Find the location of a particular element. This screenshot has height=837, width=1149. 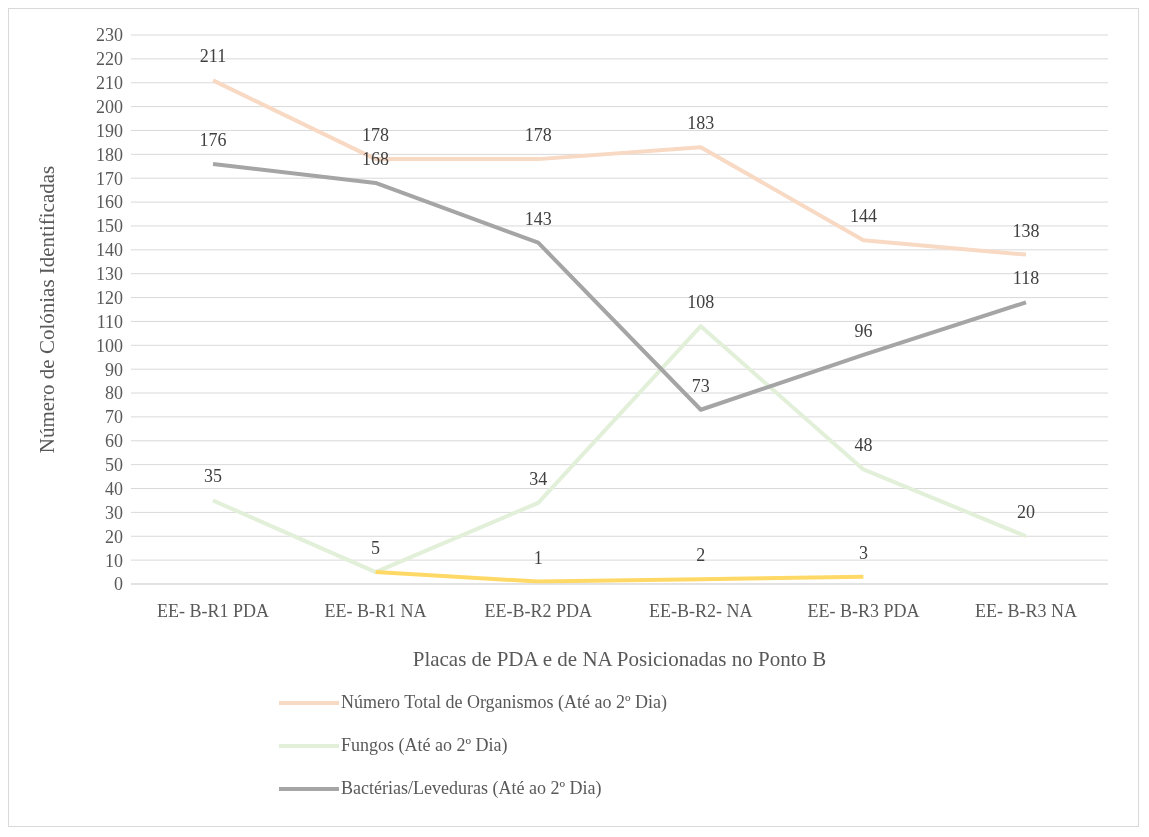

y-tick-label: 170 is located at coordinates (109, 178).